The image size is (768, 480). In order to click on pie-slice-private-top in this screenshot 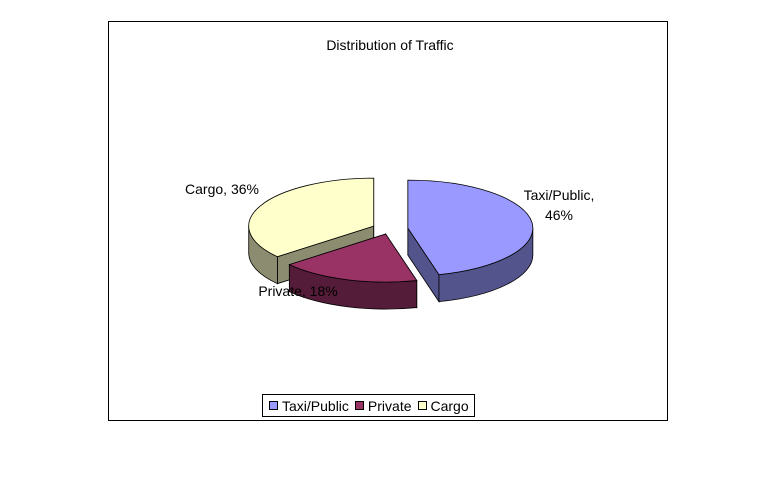, I will do `click(353, 258)`.